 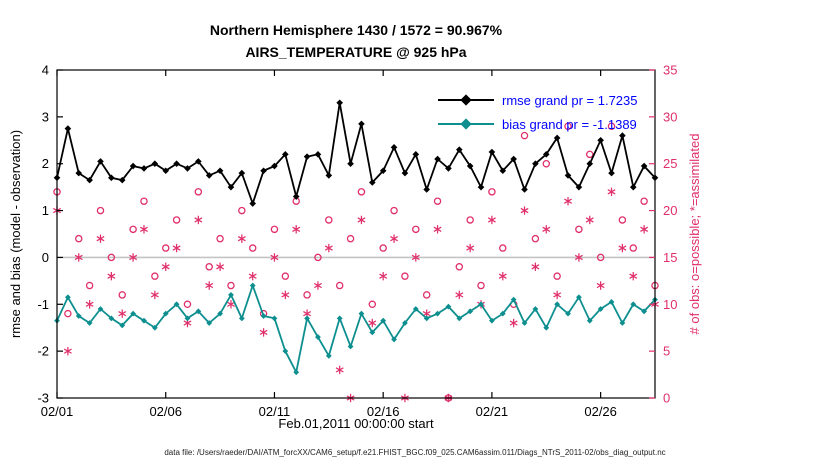 I want to click on x-axis-label: Feb.01,2011 00:00:00 start, so click(x=356, y=423).